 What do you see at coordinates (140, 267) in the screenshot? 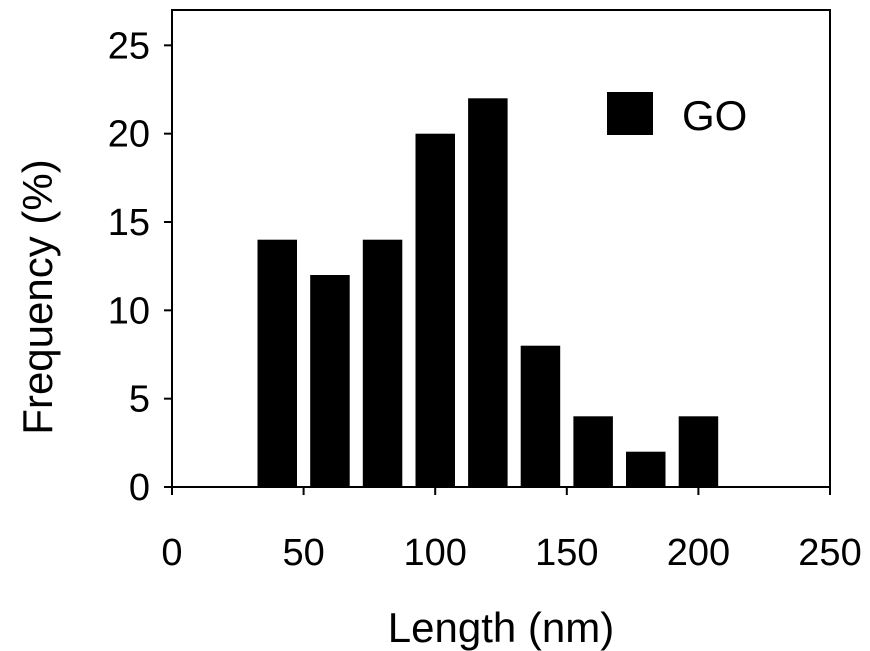
I see `y-axis-ticks: 0 5 10 15 20 25` at bounding box center [140, 267].